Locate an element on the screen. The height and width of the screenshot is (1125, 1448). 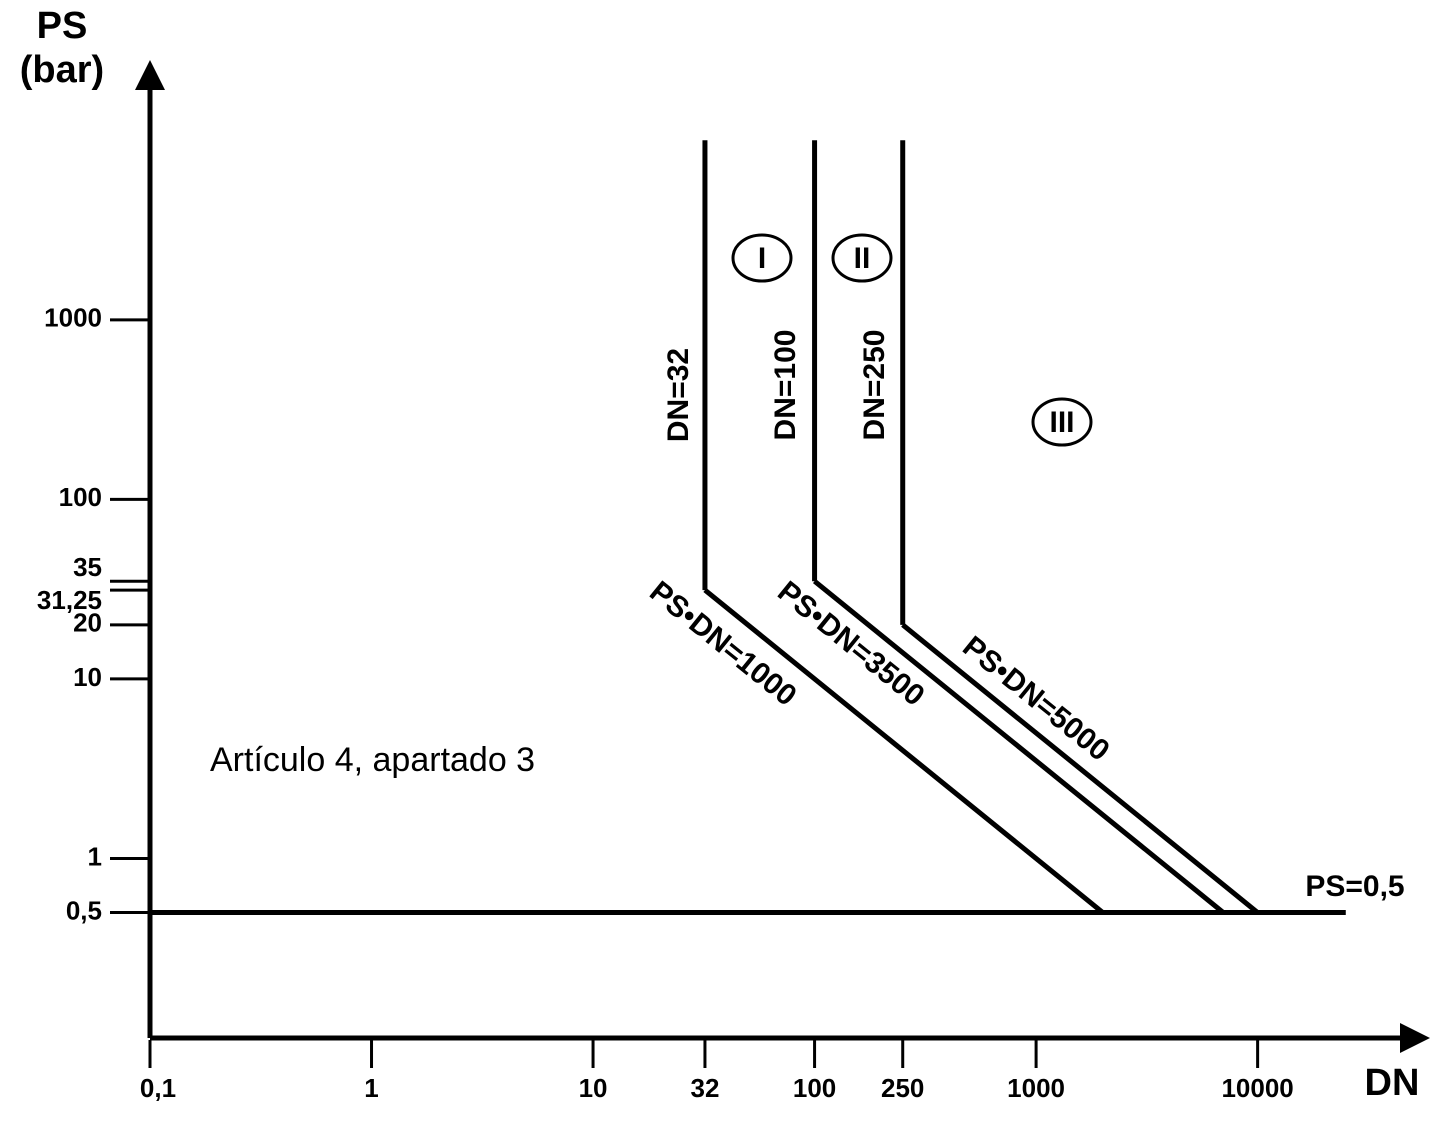
zone-label: I is located at coordinates (762, 258).